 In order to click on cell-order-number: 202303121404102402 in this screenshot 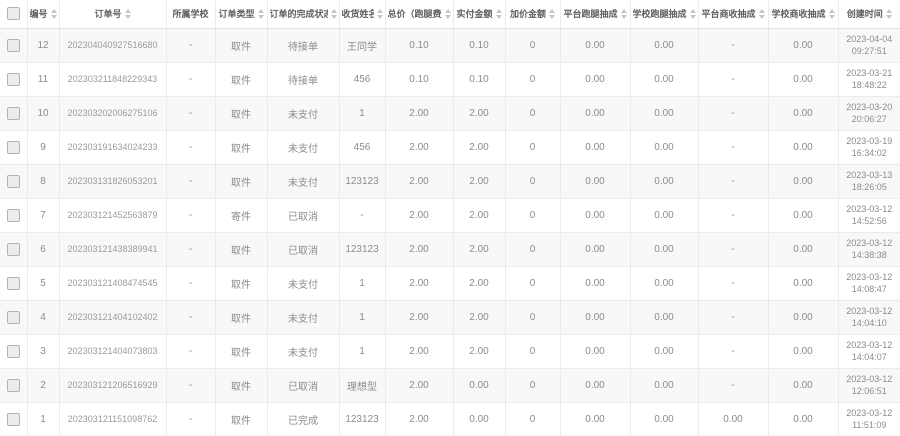, I will do `click(112, 317)`.